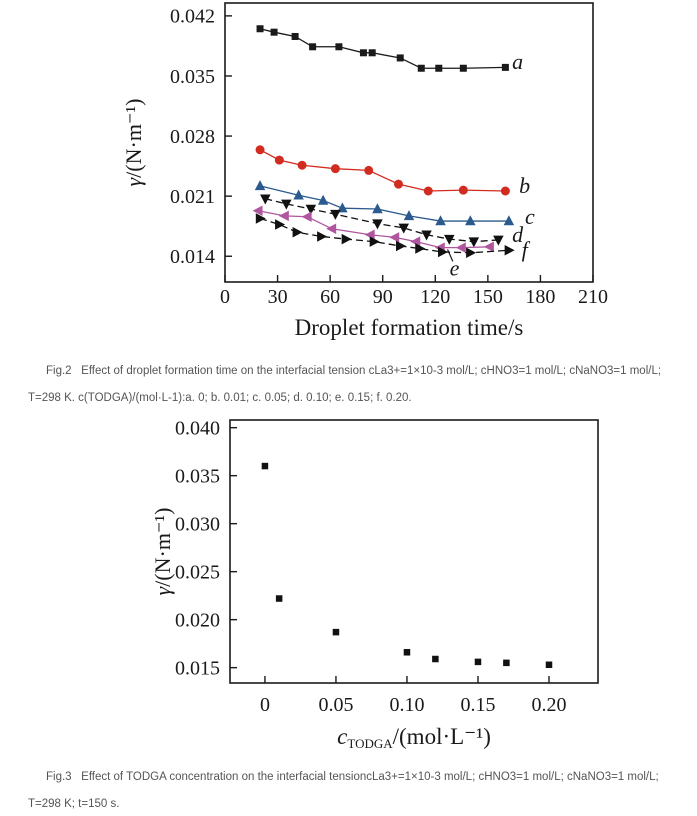  What do you see at coordinates (477, 705) in the screenshot?
I see `x-tick-label: 0.15` at bounding box center [477, 705].